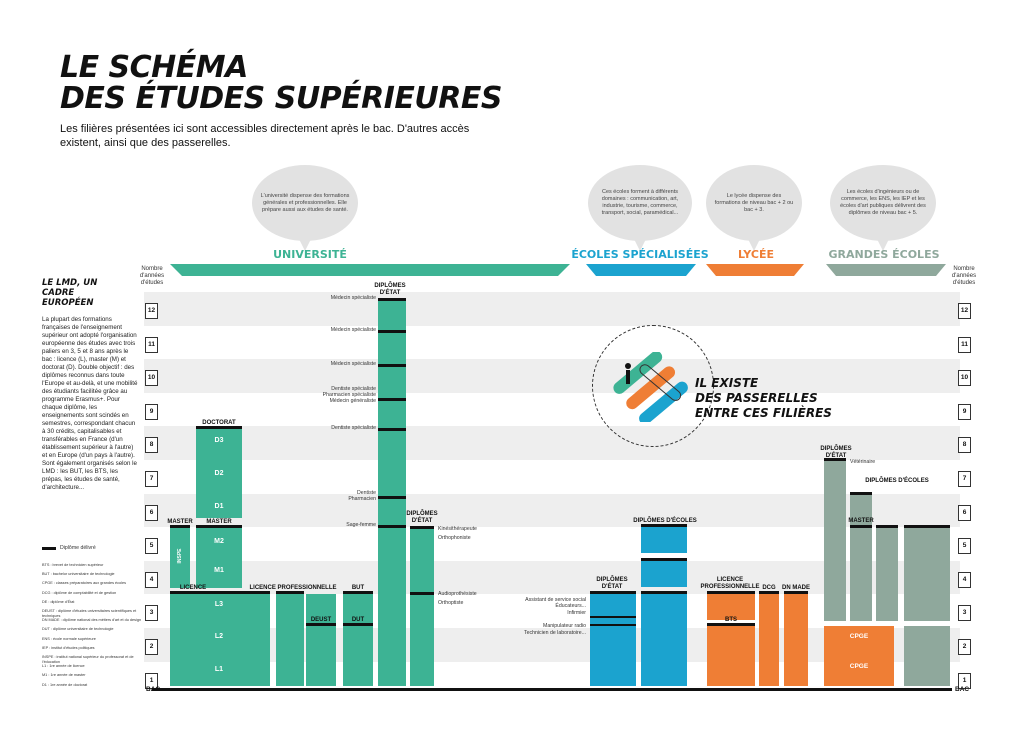 This screenshot has width=1024, height=736. Describe the element at coordinates (151, 579) in the screenshot. I see `year-box-l-4: 4` at that location.